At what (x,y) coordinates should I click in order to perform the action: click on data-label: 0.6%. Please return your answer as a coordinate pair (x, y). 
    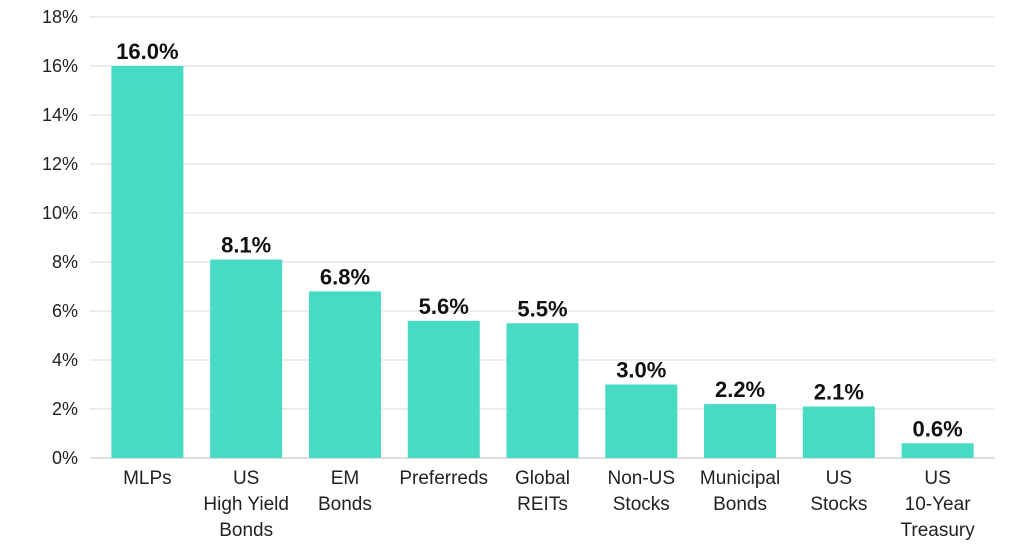
    Looking at the image, I should click on (938, 428).